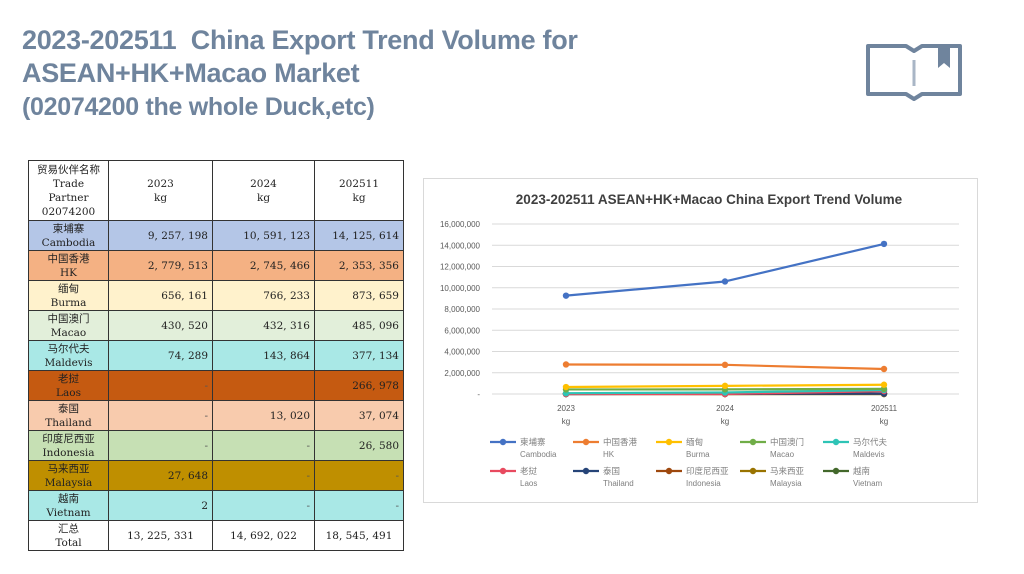 The height and width of the screenshot is (574, 1024). I want to click on header-col-2023: 2023 kg, so click(160, 190).